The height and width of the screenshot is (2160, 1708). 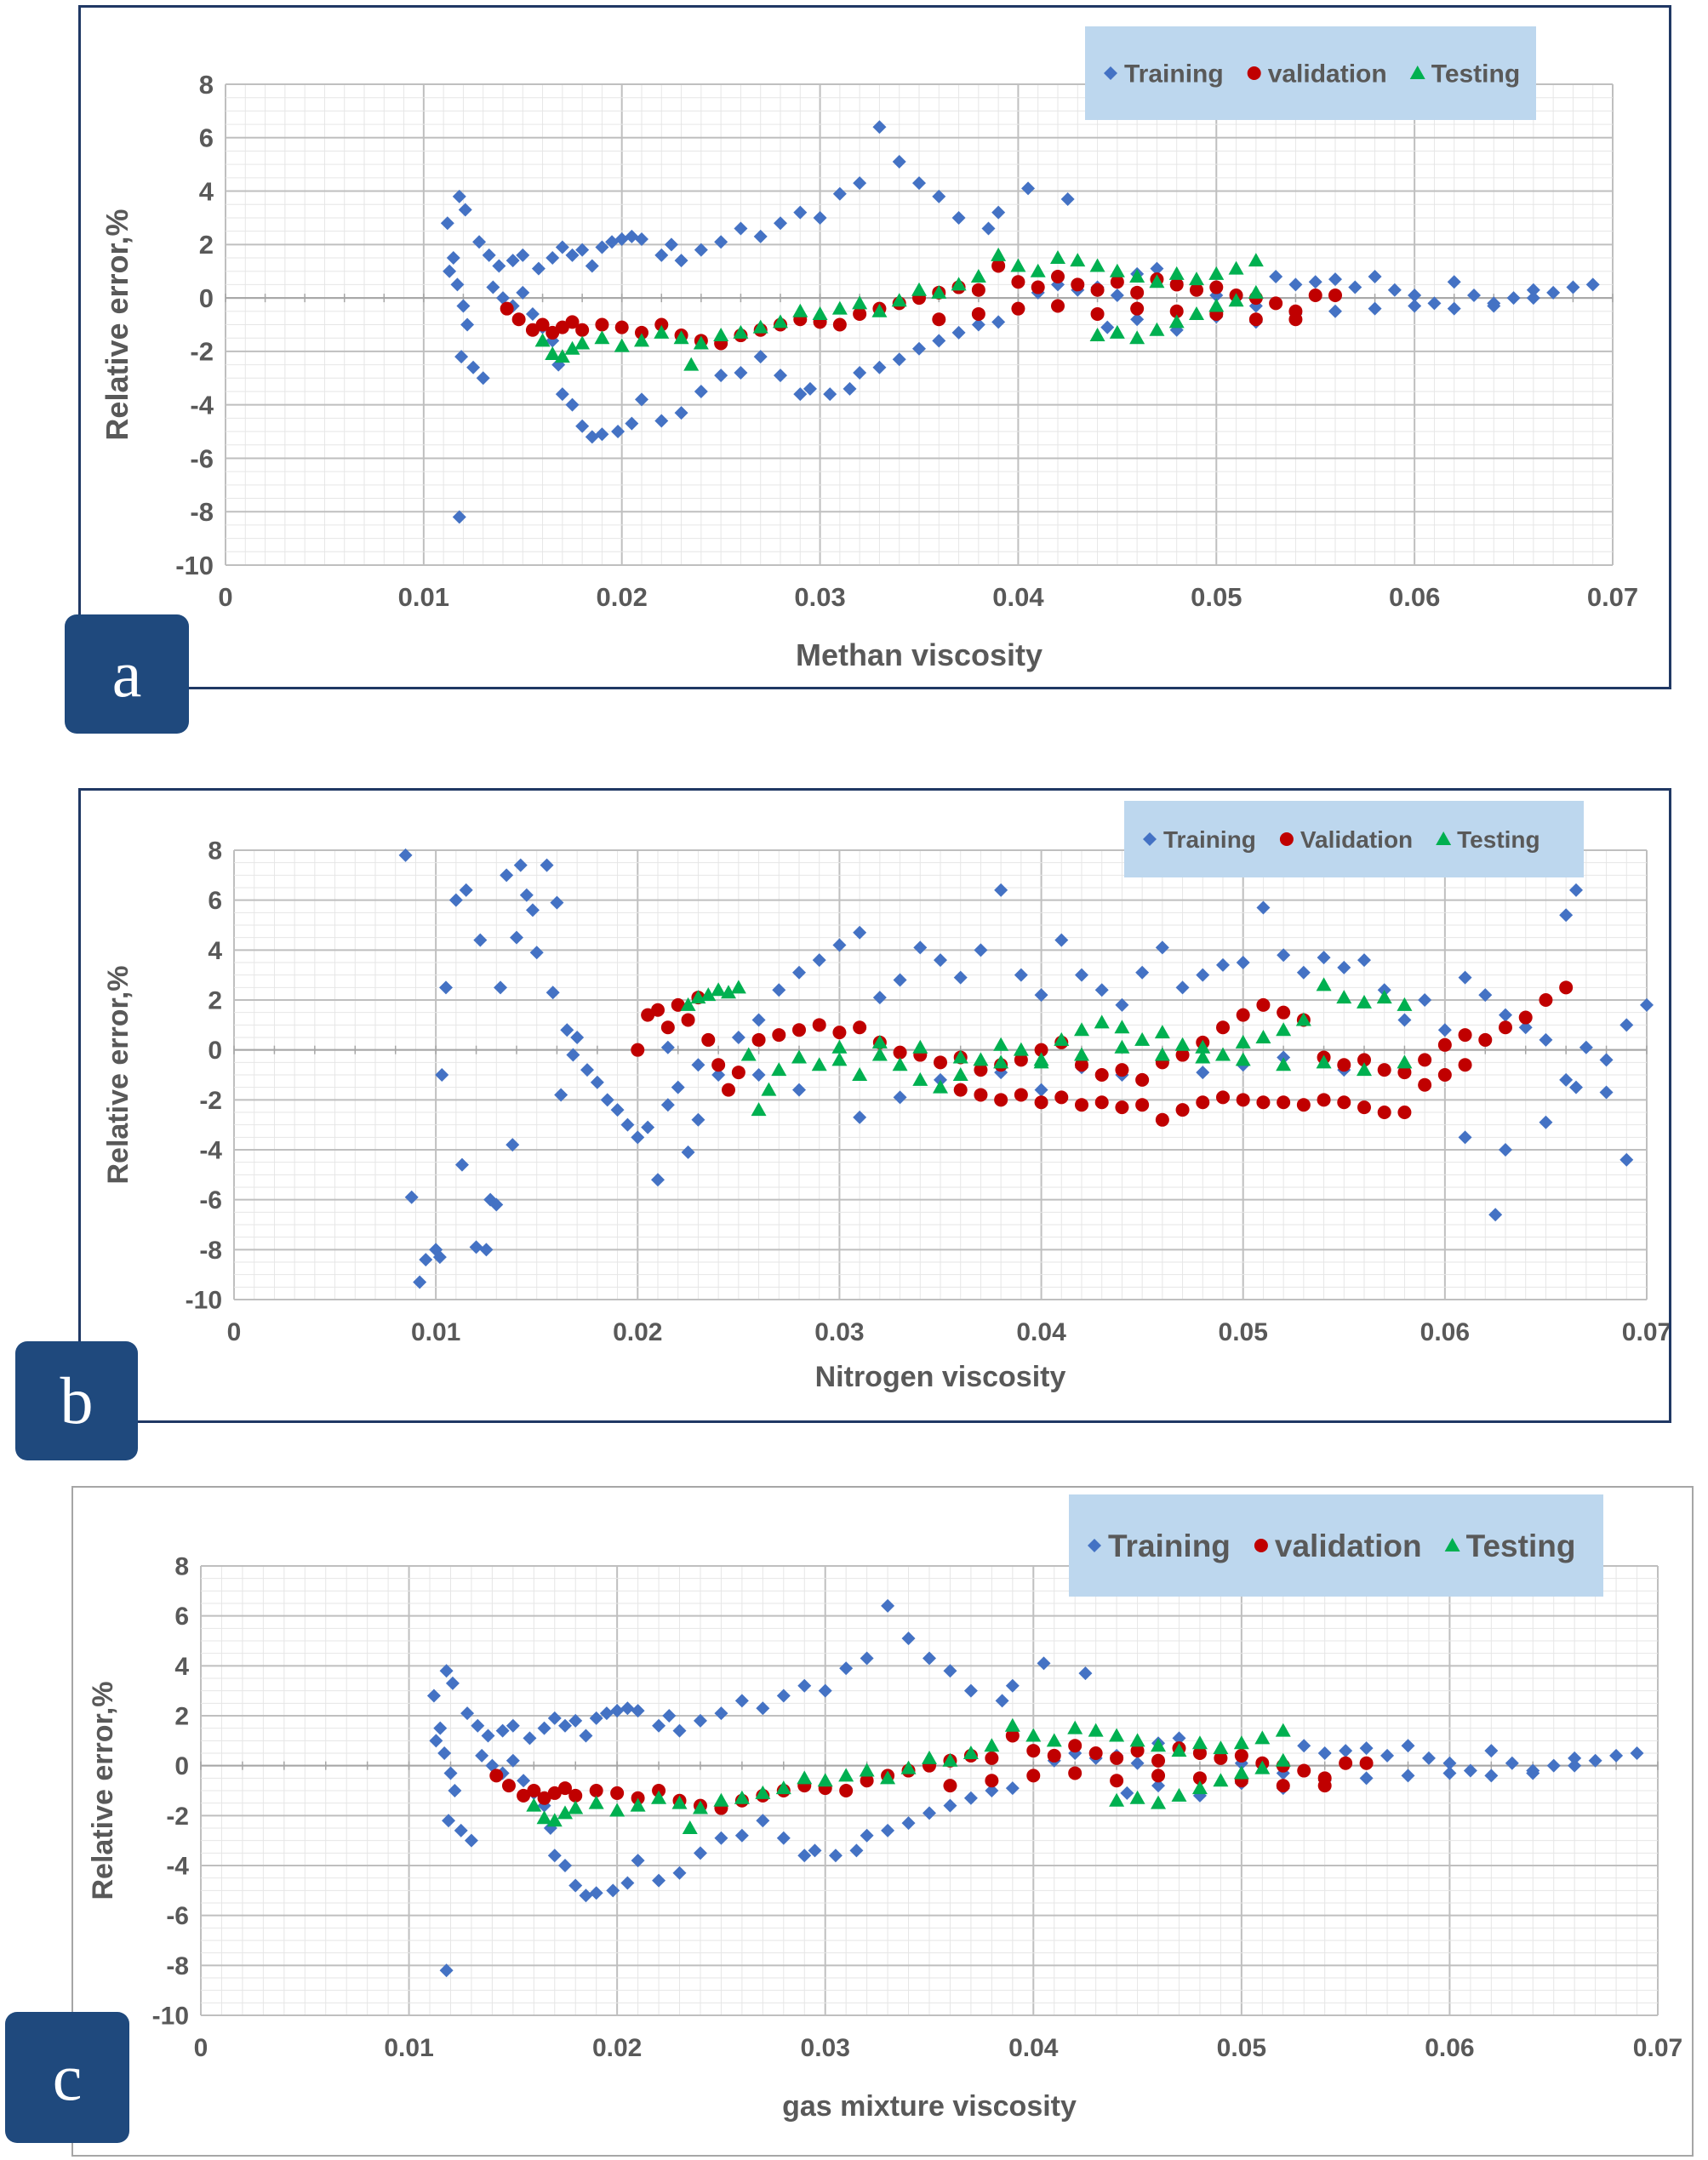 What do you see at coordinates (234, 1332) in the screenshot?
I see `x-tick-label: 0` at bounding box center [234, 1332].